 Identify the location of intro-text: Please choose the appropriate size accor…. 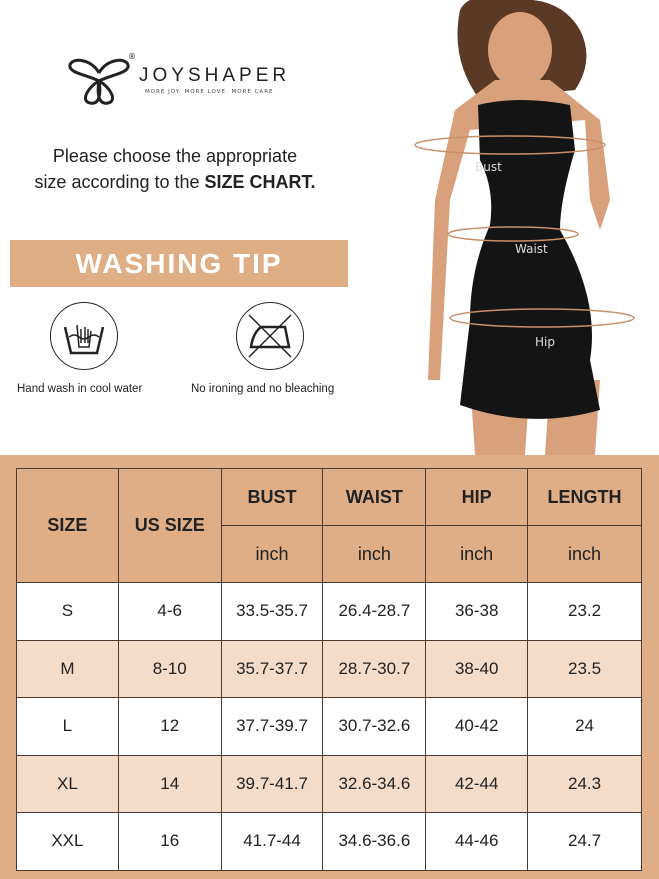
(175, 169).